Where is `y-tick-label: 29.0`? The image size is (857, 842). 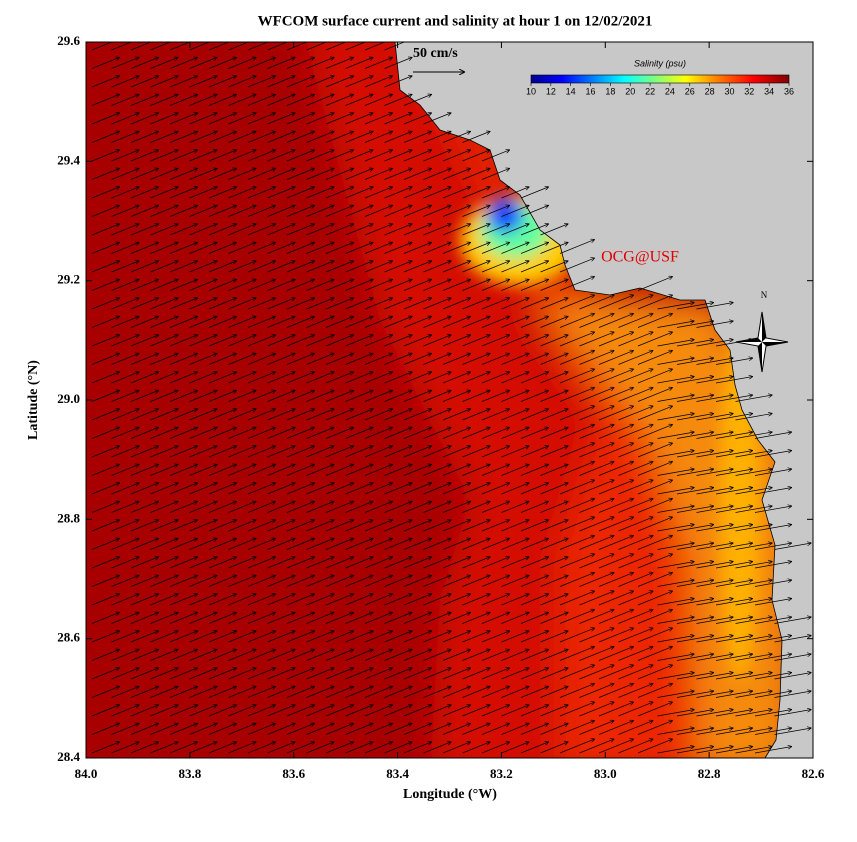 y-tick-label: 29.0 is located at coordinates (68, 398).